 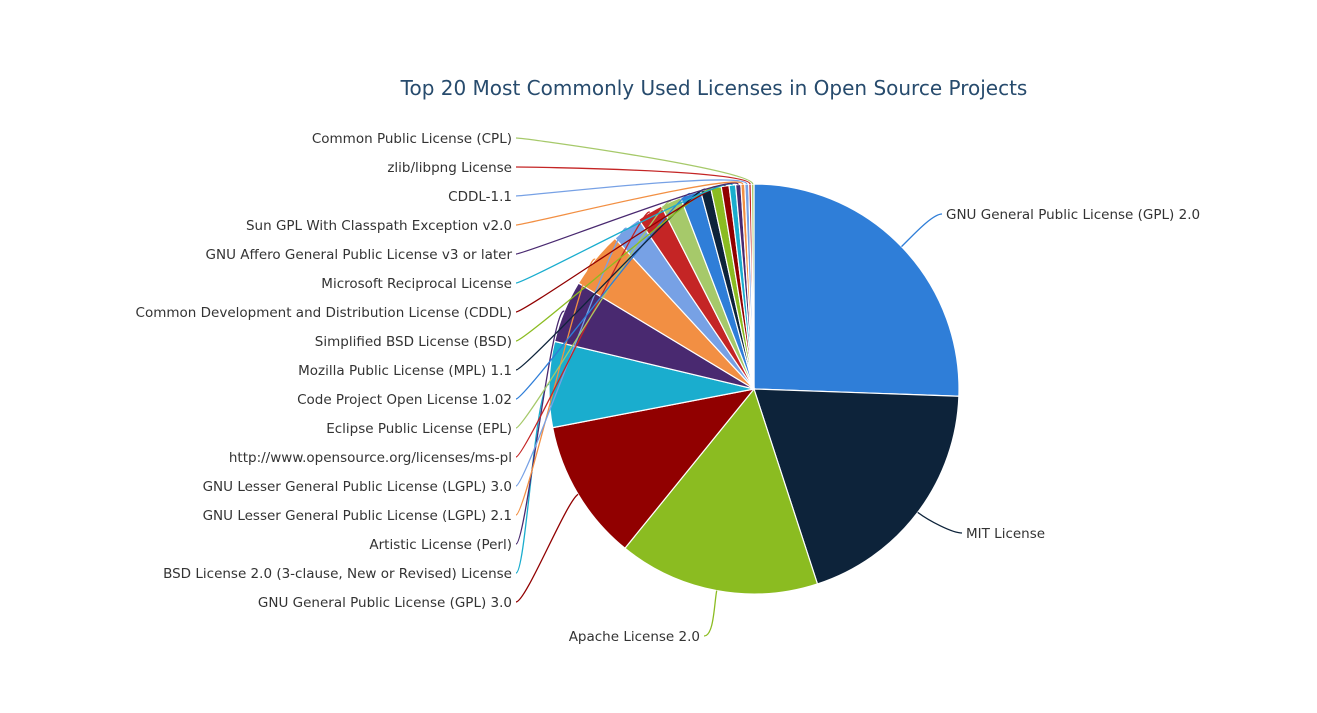 I want to click on slice-label-sun-gpl-with-classpath-exception-v2-0: Sun GPL With Classpath Exception v2.0, so click(x=379, y=226).